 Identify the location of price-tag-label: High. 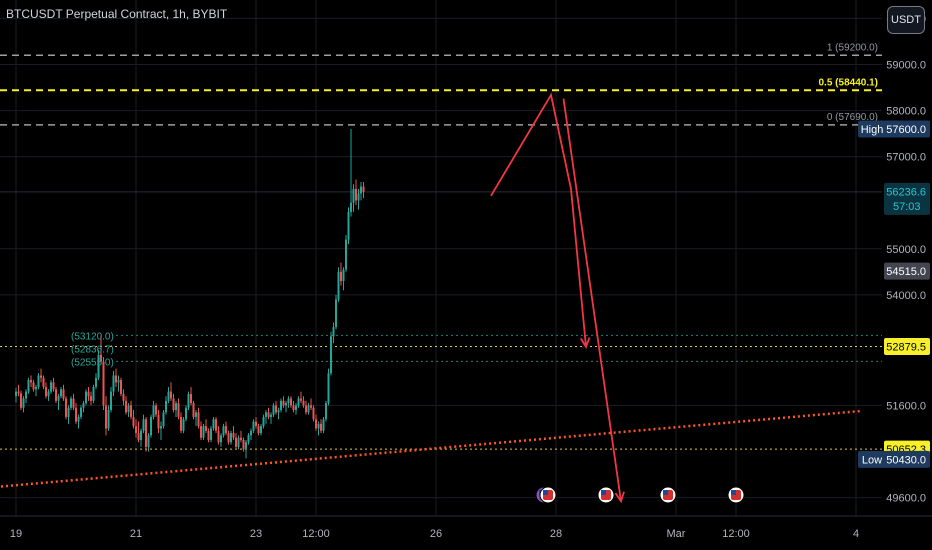
(872, 130).